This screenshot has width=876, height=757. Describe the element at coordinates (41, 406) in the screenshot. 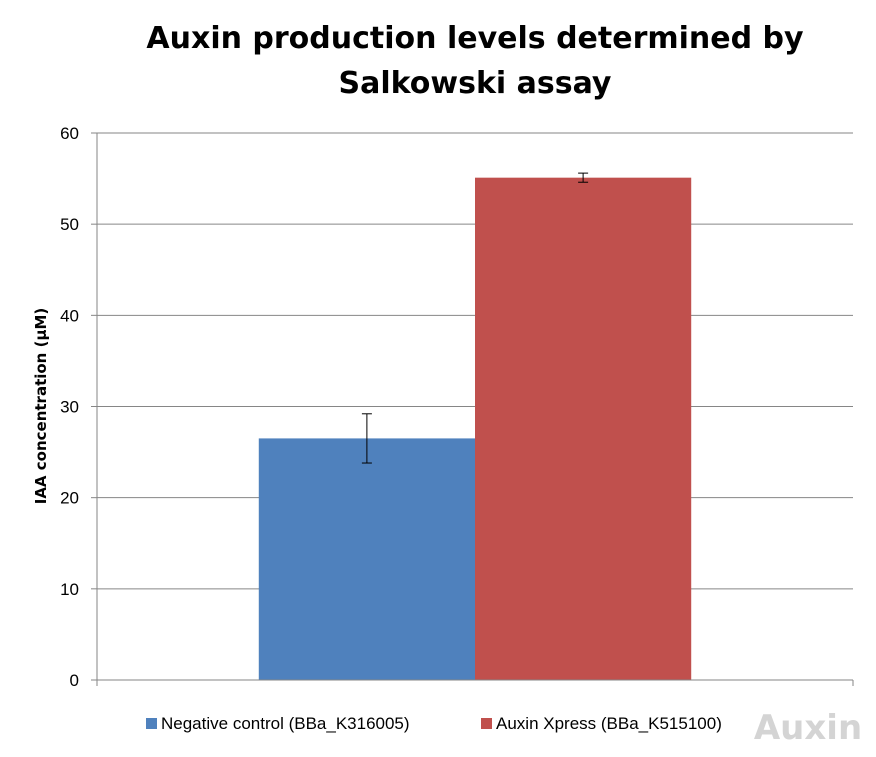

I see `y-axis-label: IAA concentration (µM)` at that location.